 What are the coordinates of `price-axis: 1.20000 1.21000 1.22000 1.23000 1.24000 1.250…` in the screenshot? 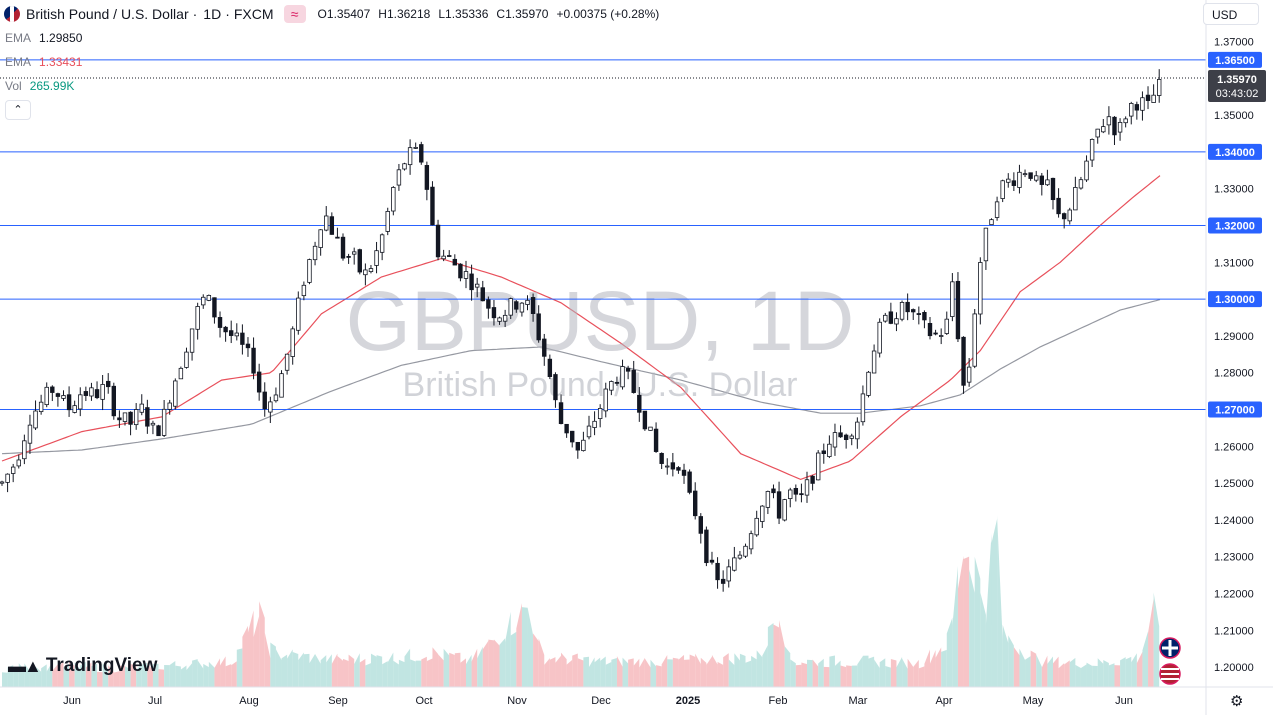 It's located at (1234, 356).